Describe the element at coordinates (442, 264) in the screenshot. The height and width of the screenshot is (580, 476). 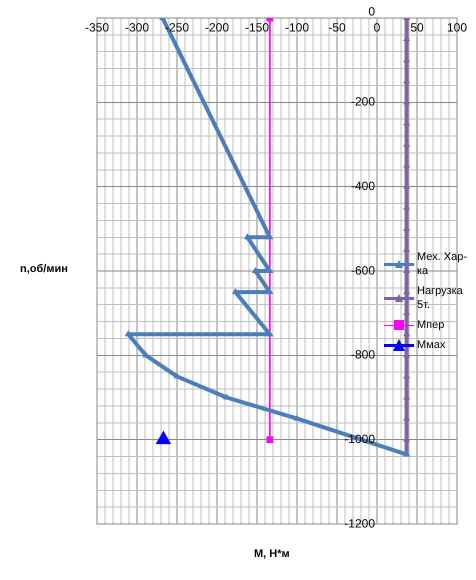
I see `legend-label: Мех. Хар-ка` at that location.